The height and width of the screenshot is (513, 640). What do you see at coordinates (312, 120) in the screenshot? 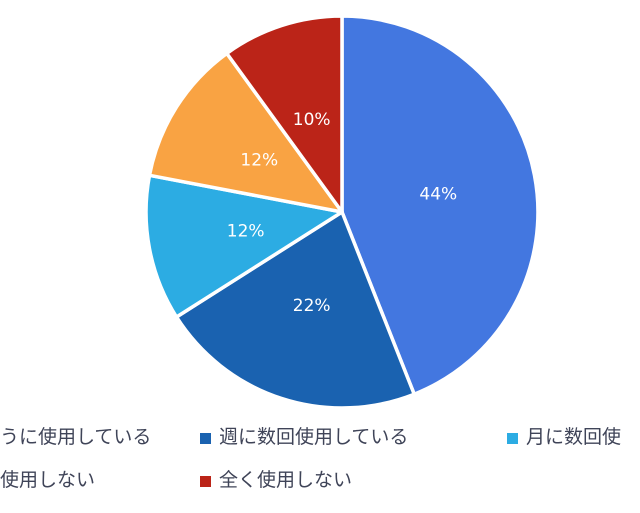
I see `pie-slice-label-4: 10%` at bounding box center [312, 120].